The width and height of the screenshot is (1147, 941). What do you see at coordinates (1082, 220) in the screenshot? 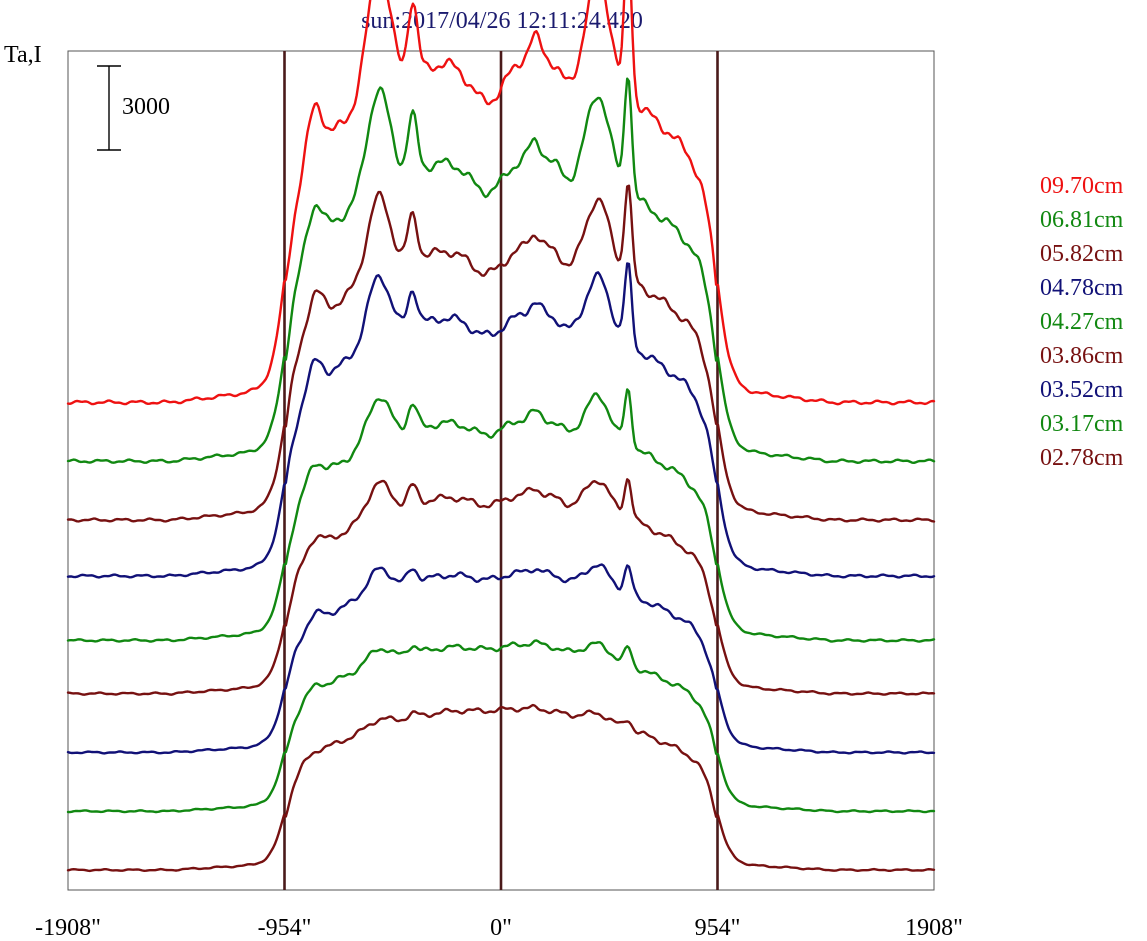
I see `legend-entry: 06.81cm` at bounding box center [1082, 220].